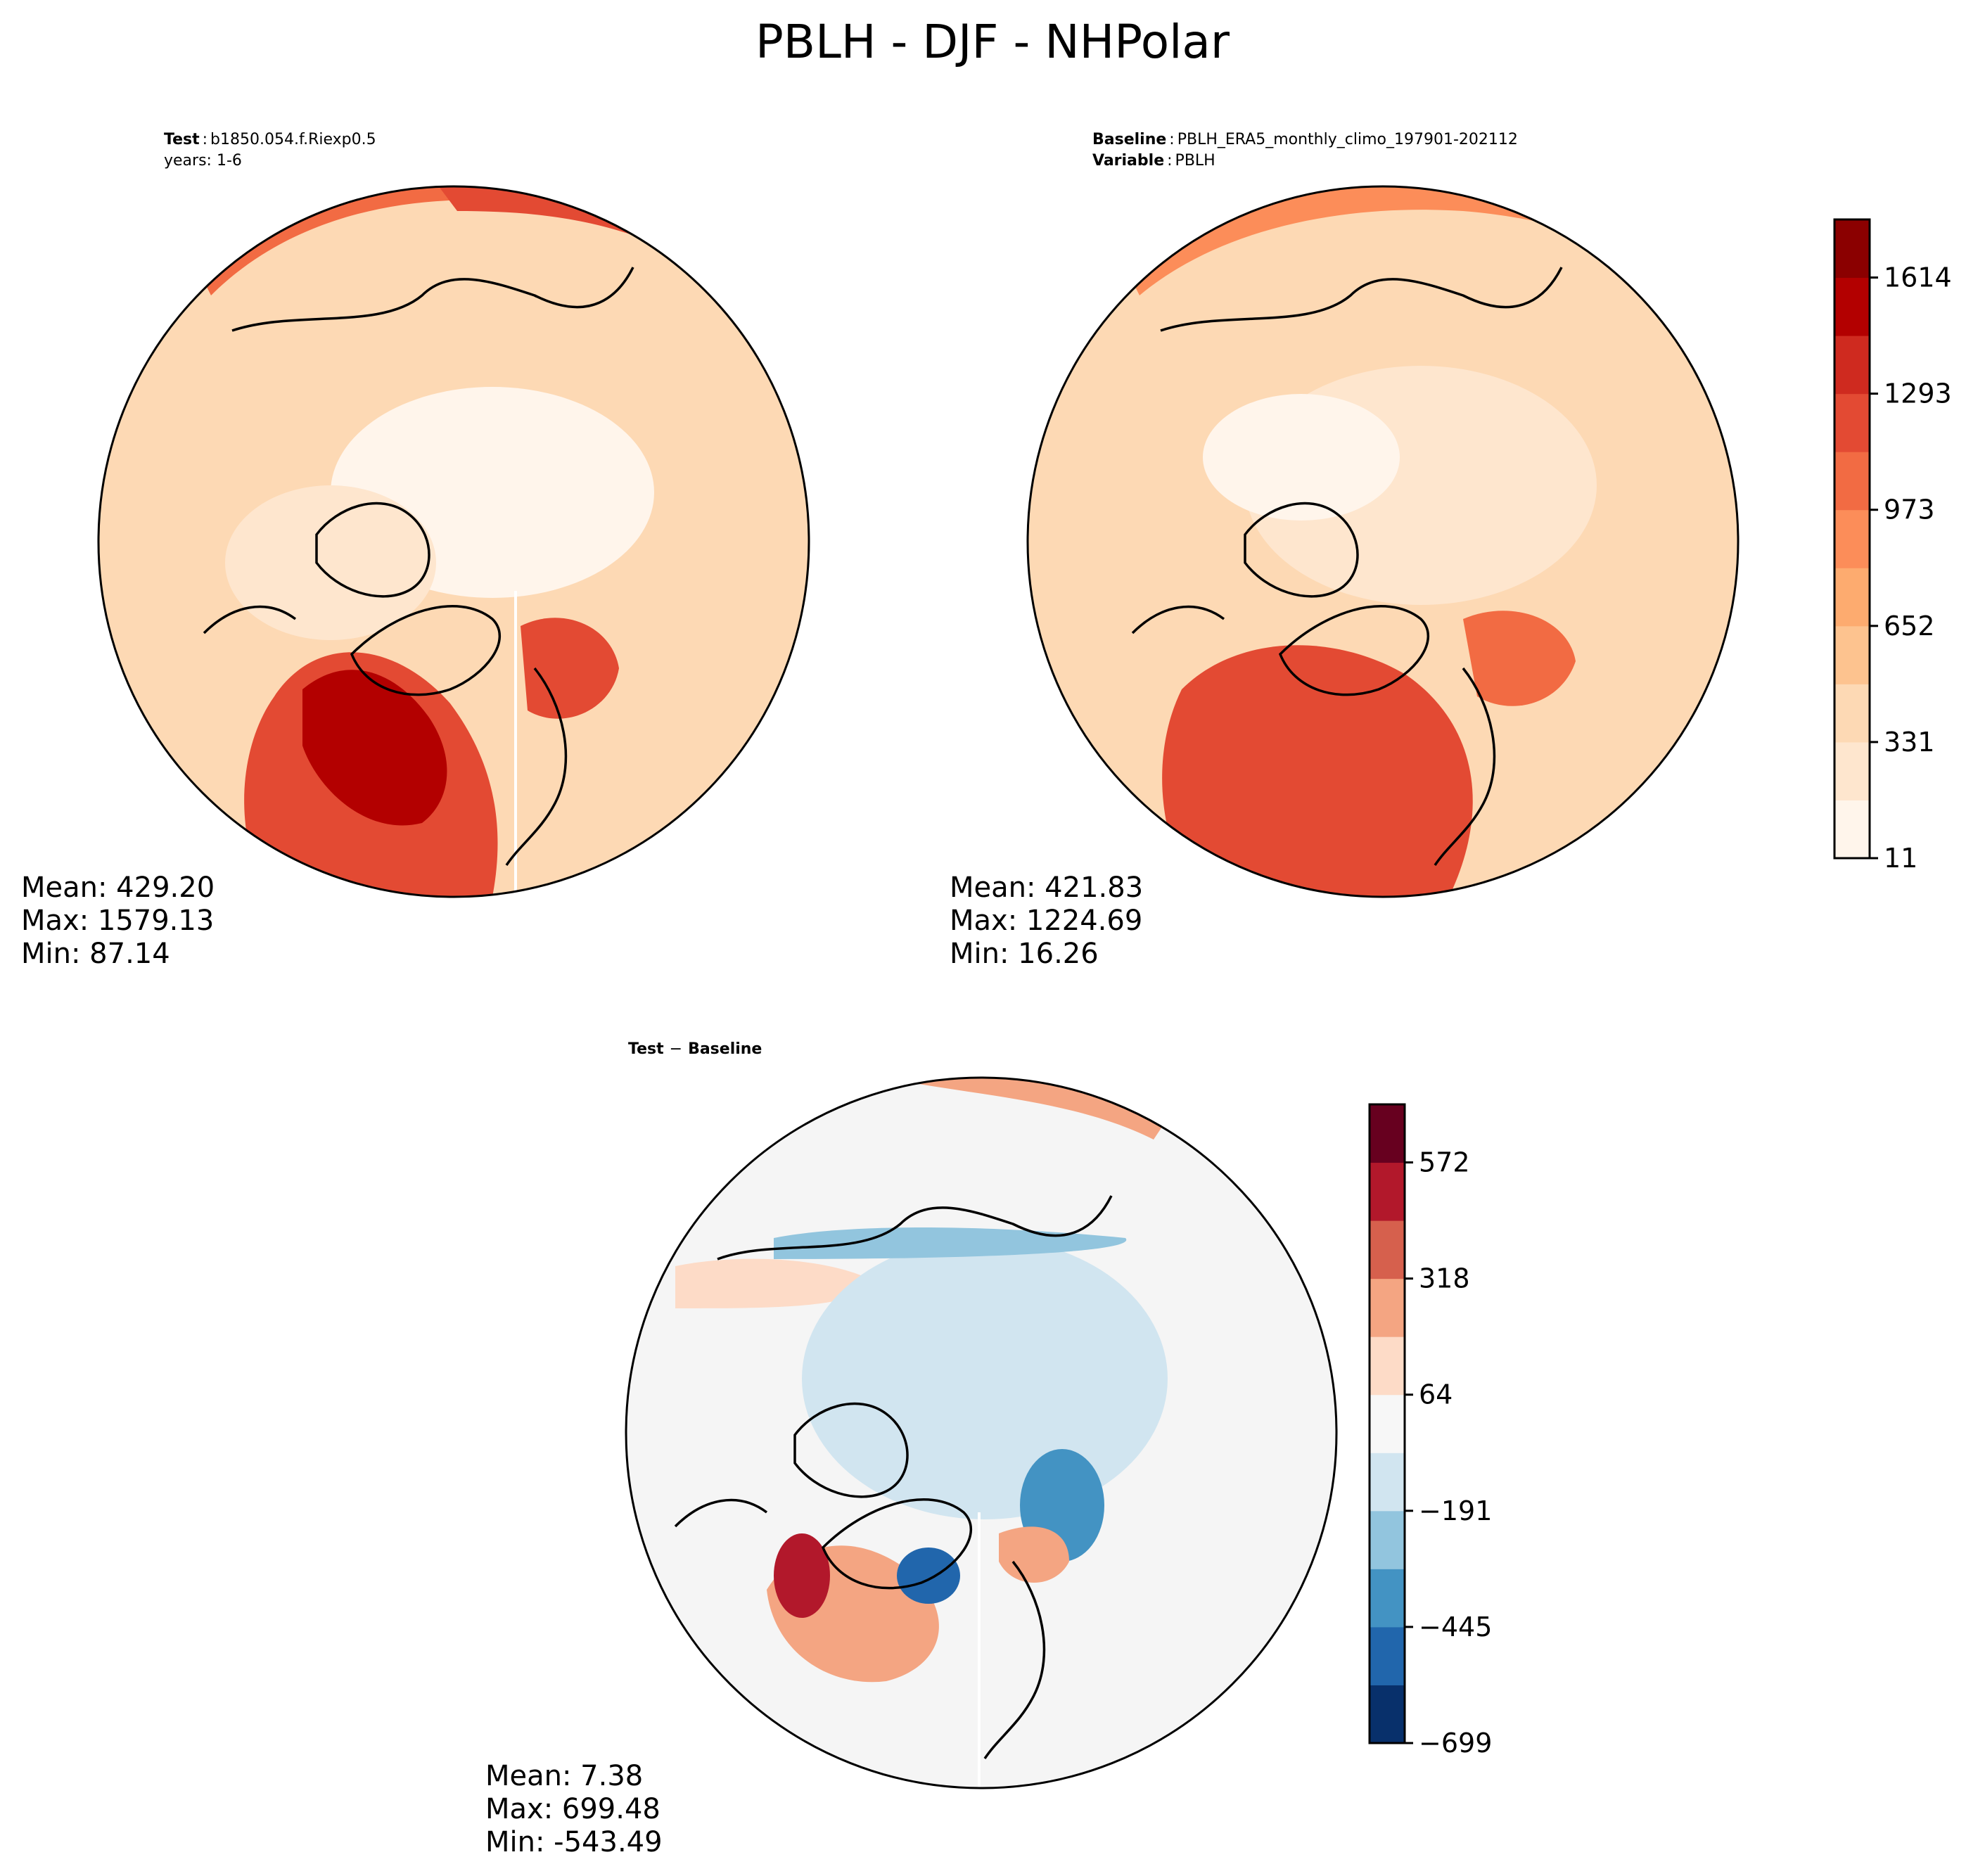  I want to click on test-years: years: 1-6, so click(203, 161).